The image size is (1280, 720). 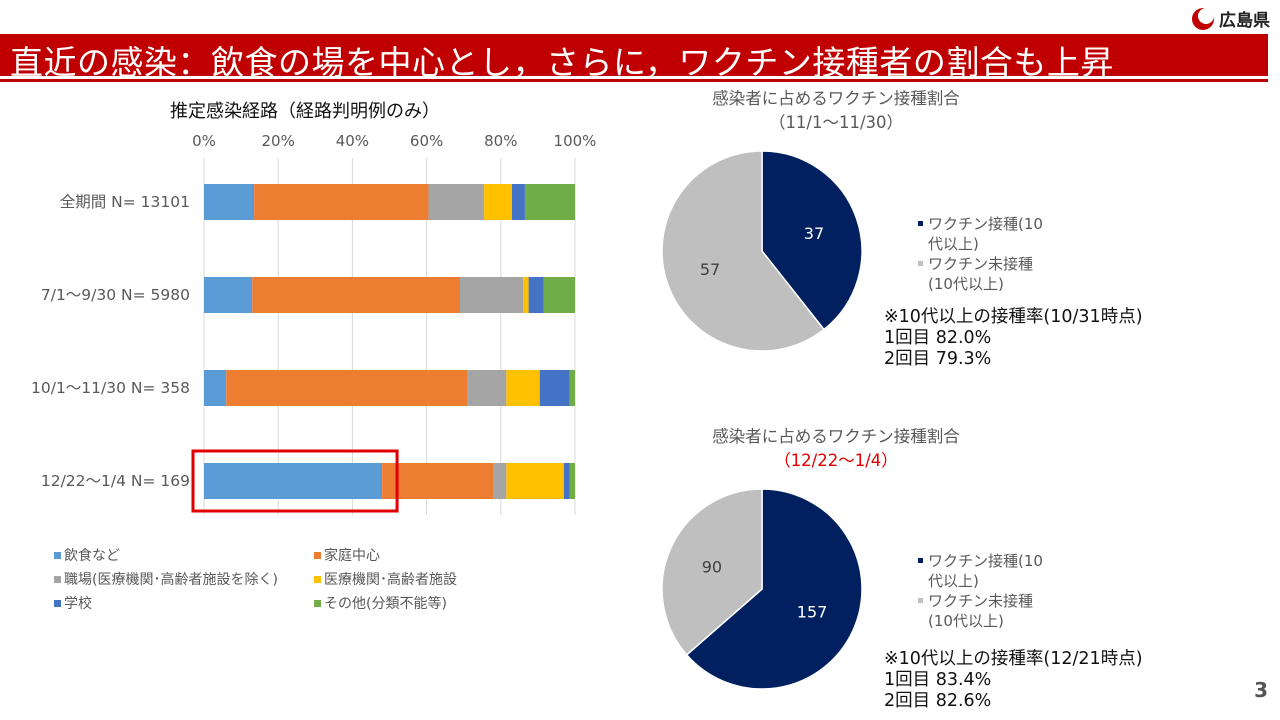 I want to click on legend-label: 飲食など, so click(x=92, y=555).